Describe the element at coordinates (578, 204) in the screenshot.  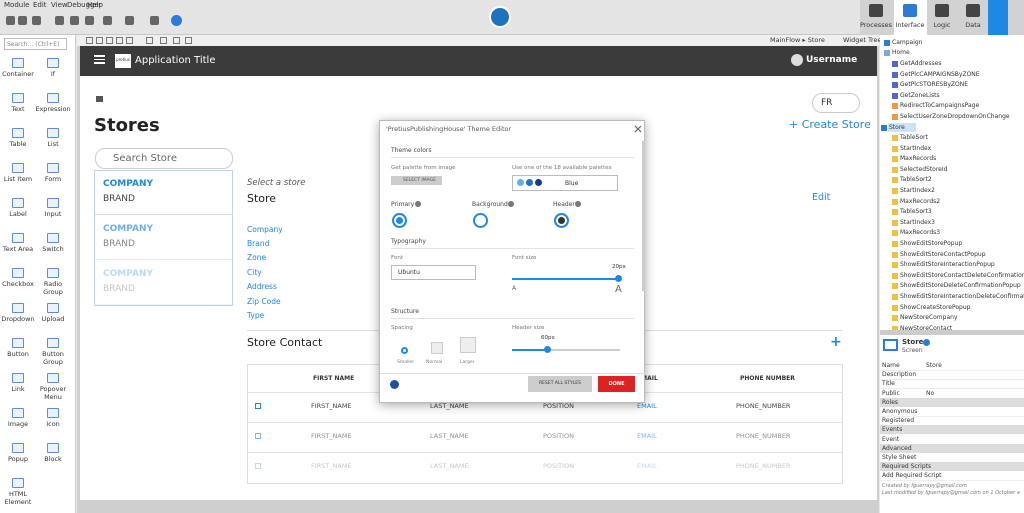
I see `info-icon` at that location.